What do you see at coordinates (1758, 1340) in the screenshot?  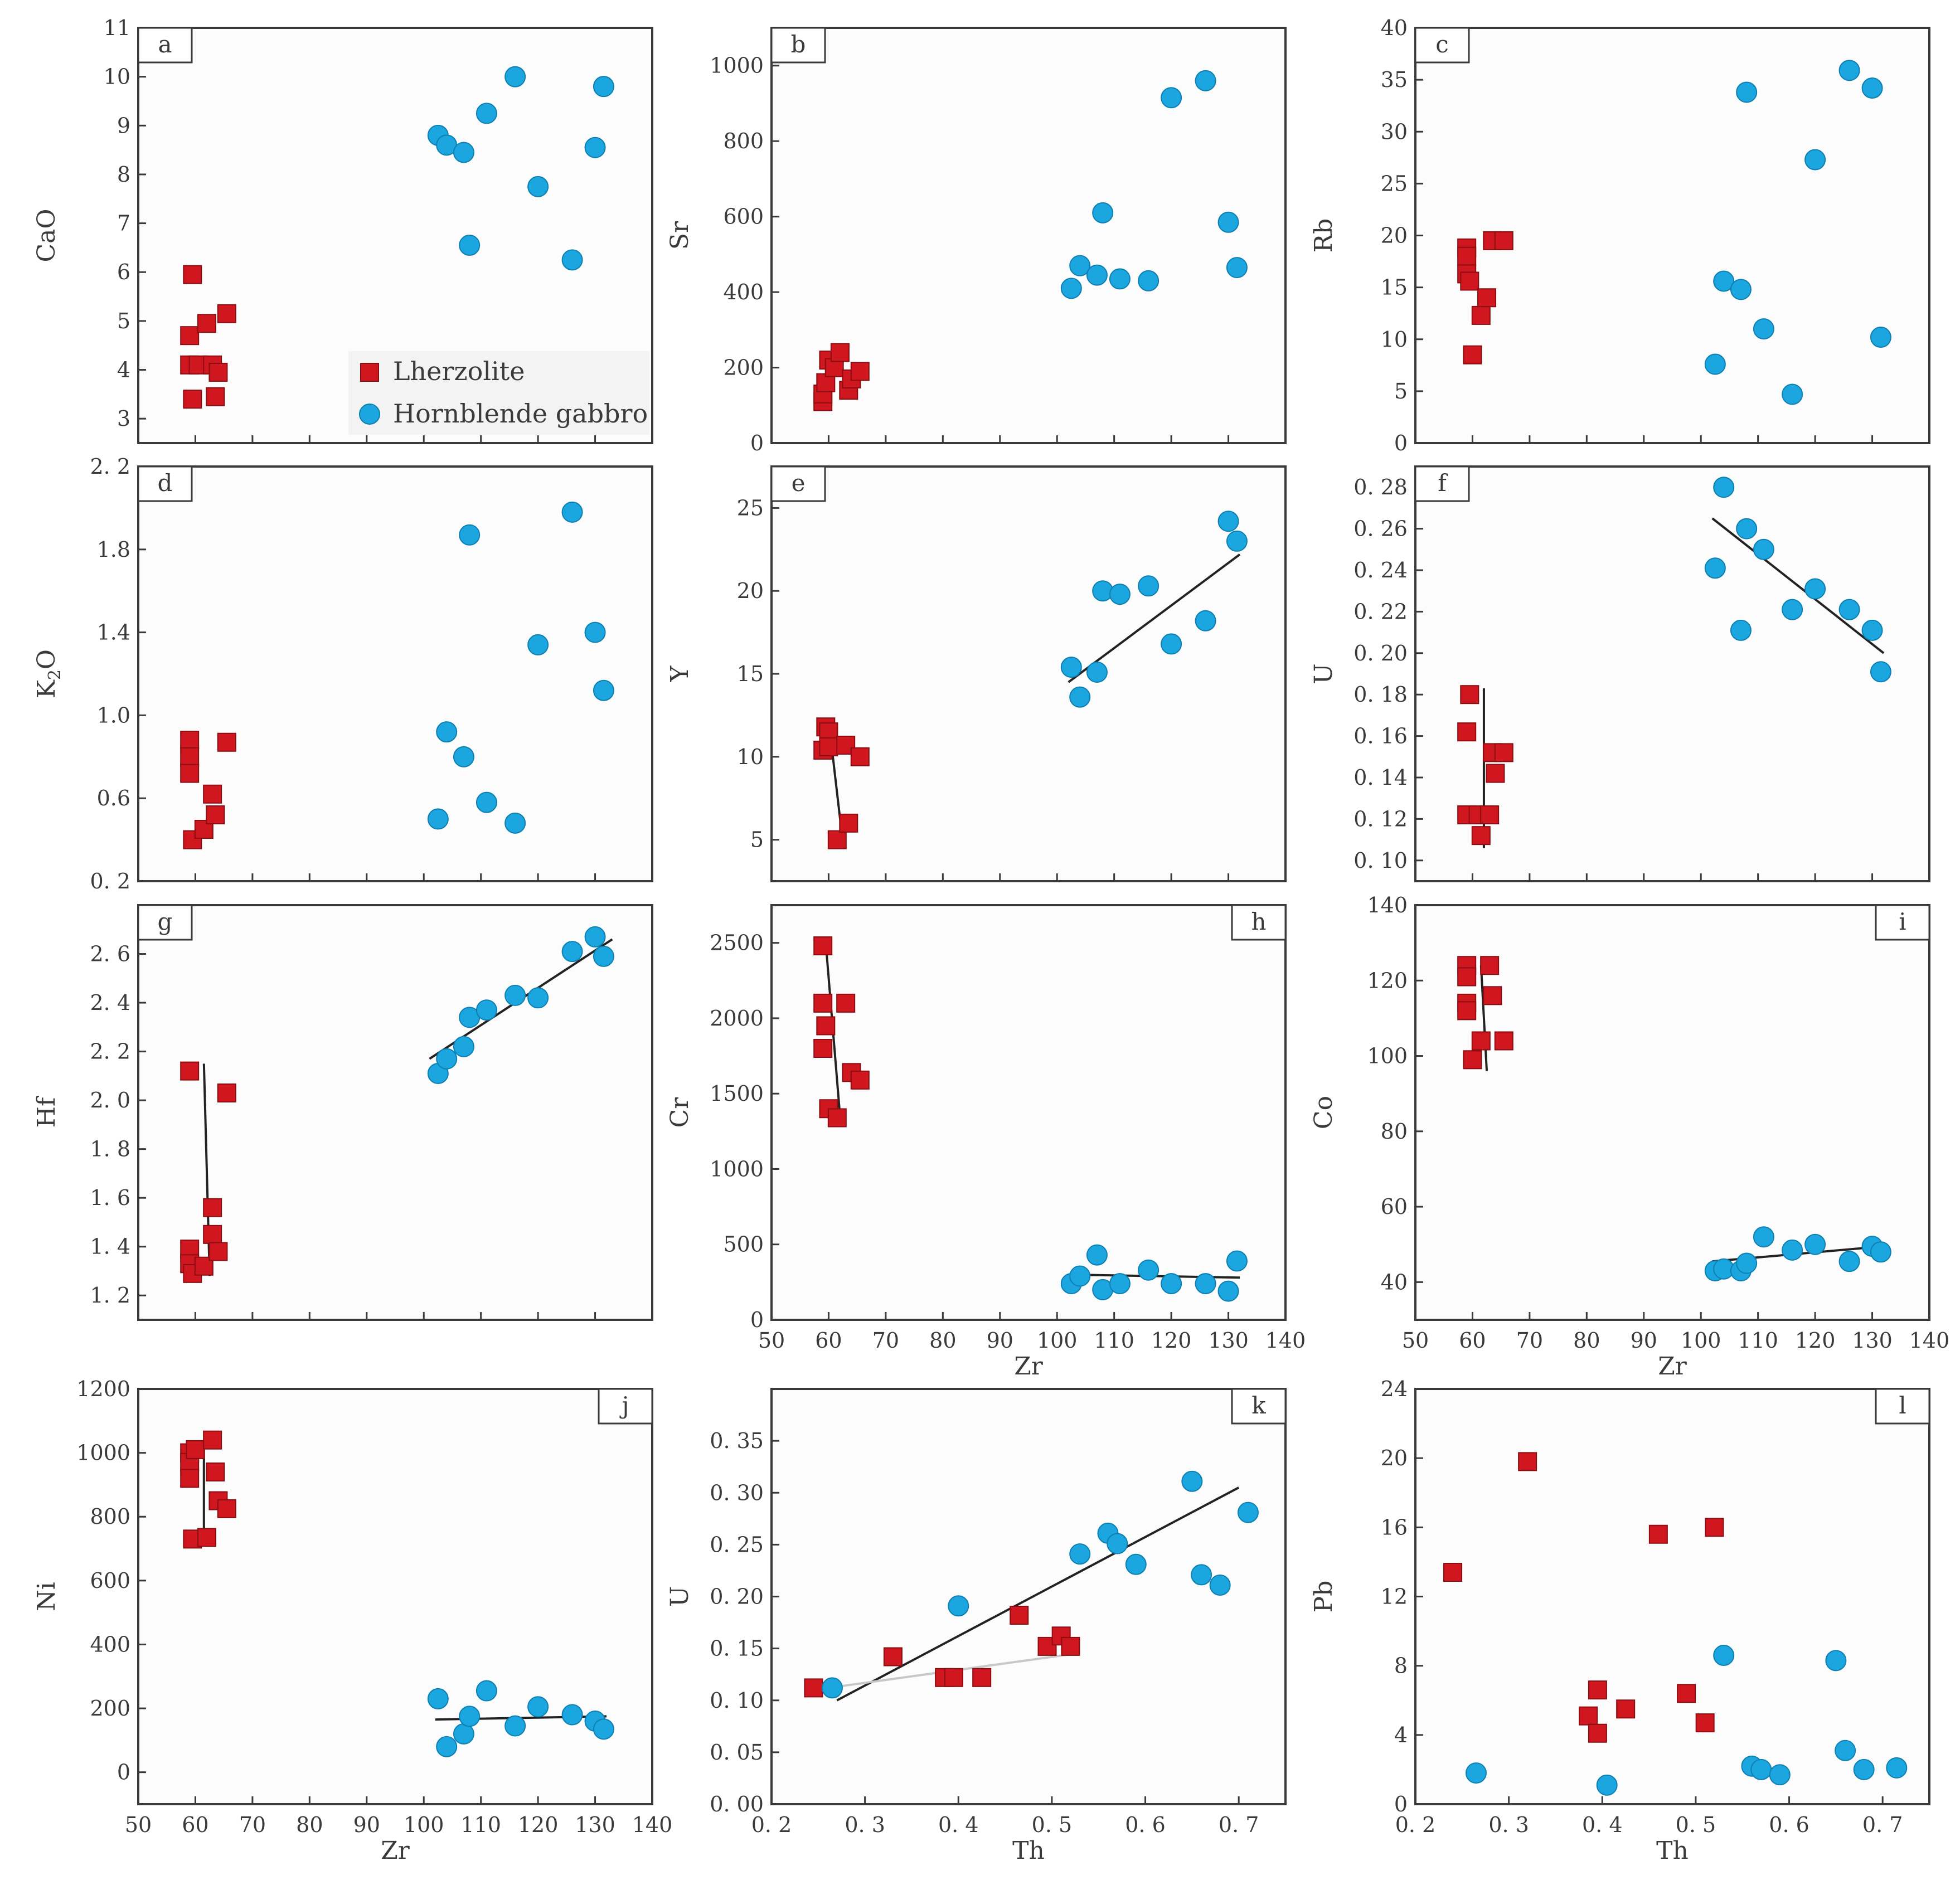 I see `x-tick-label: 110` at bounding box center [1758, 1340].